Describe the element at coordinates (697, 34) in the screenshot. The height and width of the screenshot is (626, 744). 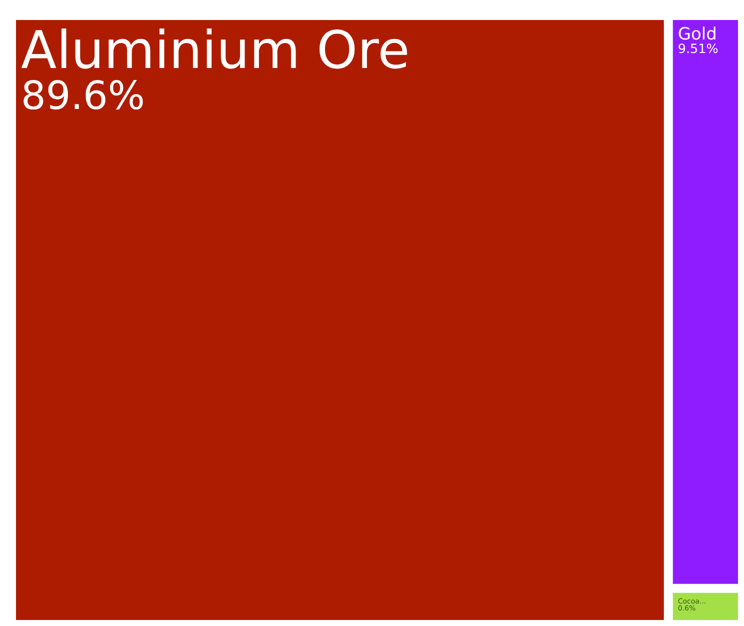
I see `category-label: Gold` at that location.